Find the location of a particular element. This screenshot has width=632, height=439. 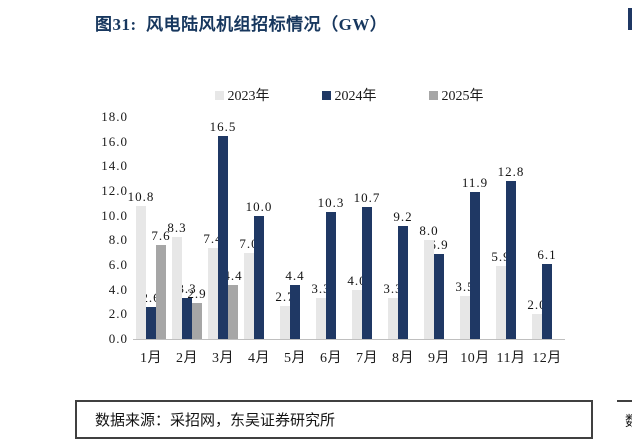

bar-2023年-2月 is located at coordinates (177, 287).